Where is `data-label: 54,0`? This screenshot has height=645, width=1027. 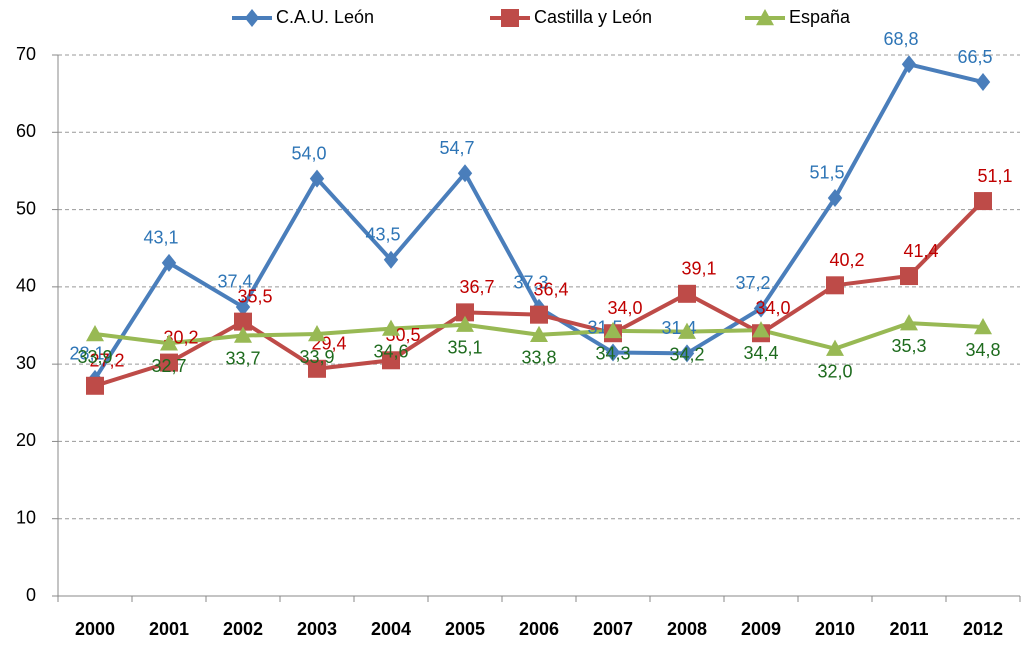
data-label: 54,0 is located at coordinates (308, 153).